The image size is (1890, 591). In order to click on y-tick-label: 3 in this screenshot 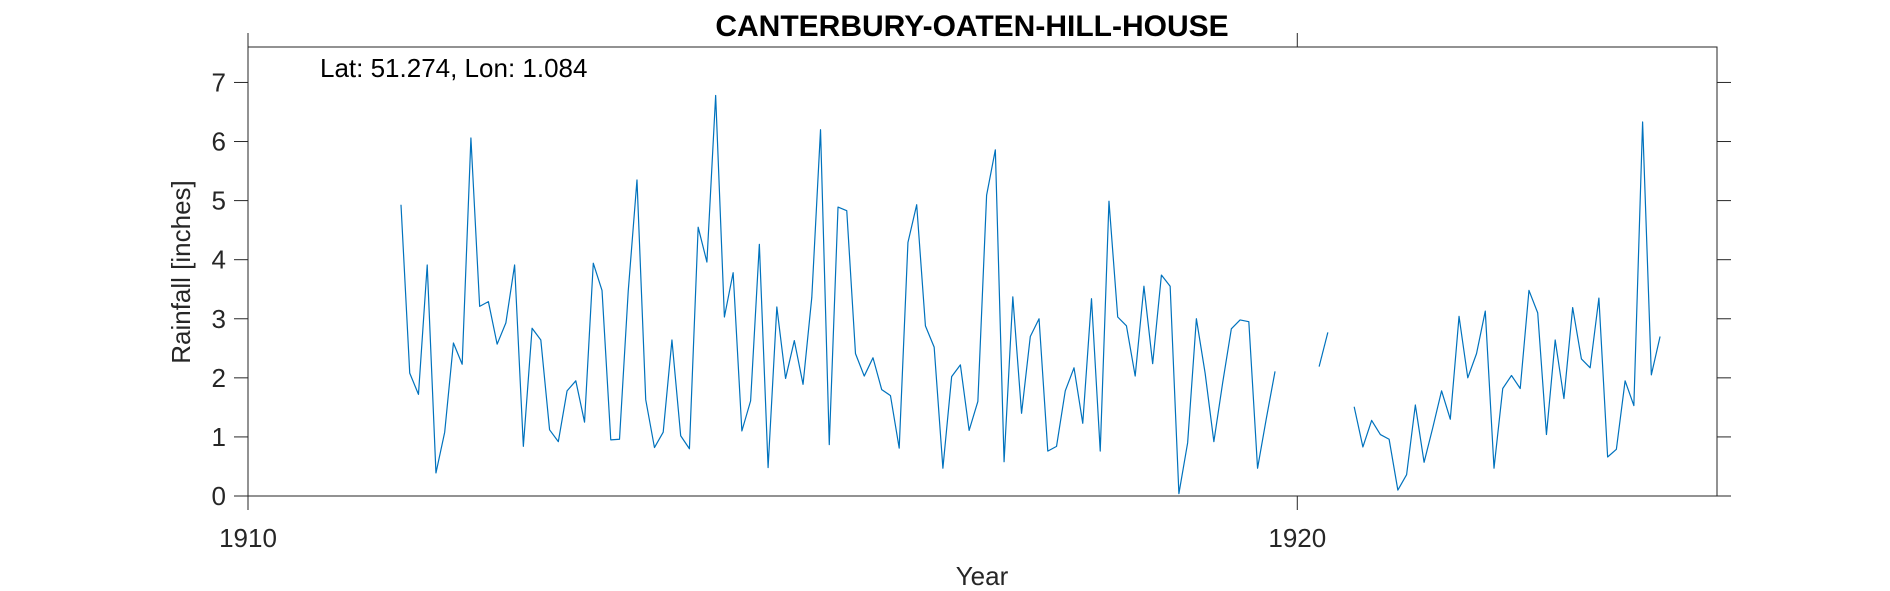, I will do `click(219, 319)`.